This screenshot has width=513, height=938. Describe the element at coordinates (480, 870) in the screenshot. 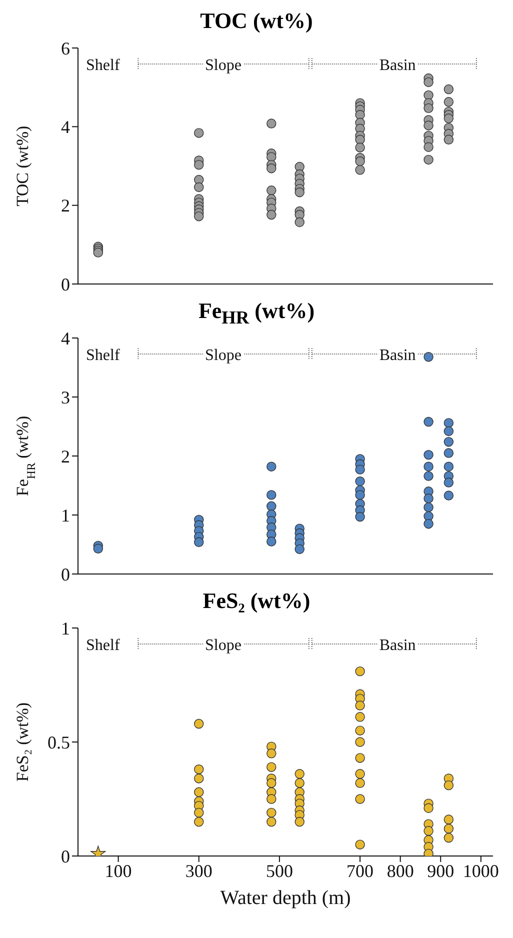

I see `x-tick-label: 1000` at that location.